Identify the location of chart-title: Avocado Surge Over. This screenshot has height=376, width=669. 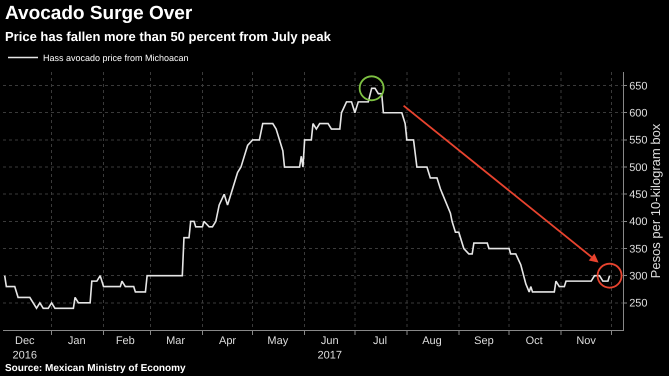
(99, 13).